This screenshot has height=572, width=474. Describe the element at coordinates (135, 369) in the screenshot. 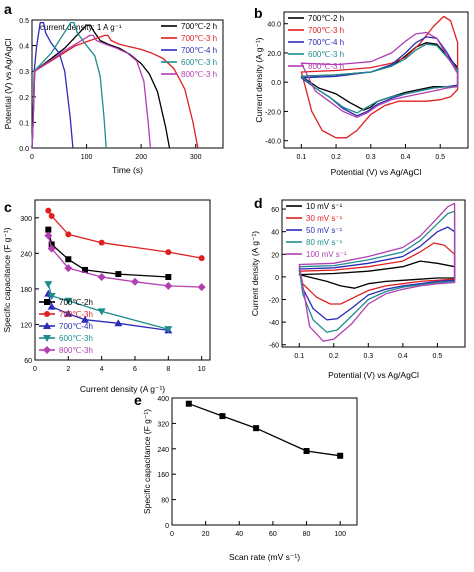

I see `panel-c-xtick-label: 6` at that location.